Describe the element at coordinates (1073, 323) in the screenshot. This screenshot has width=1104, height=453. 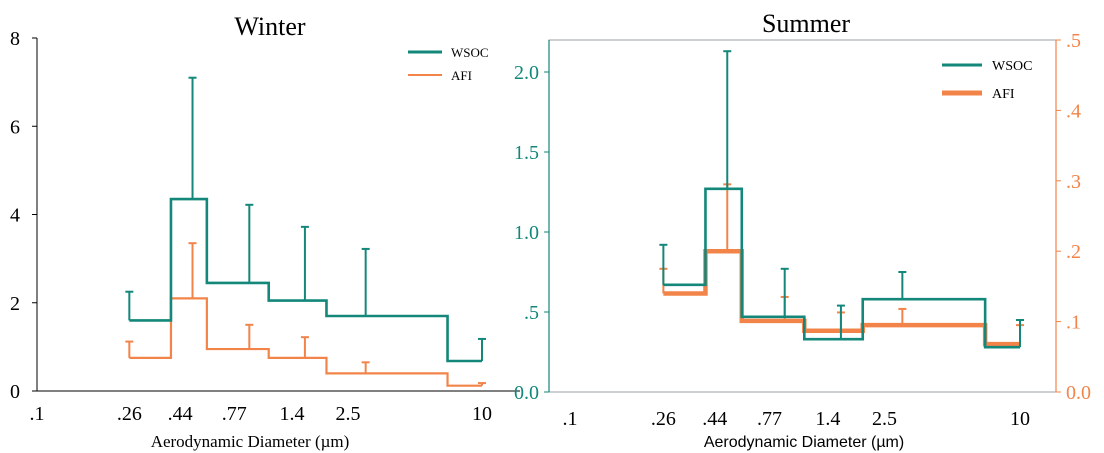
I see `summer-right-y-tick-label-1: .1` at that location.